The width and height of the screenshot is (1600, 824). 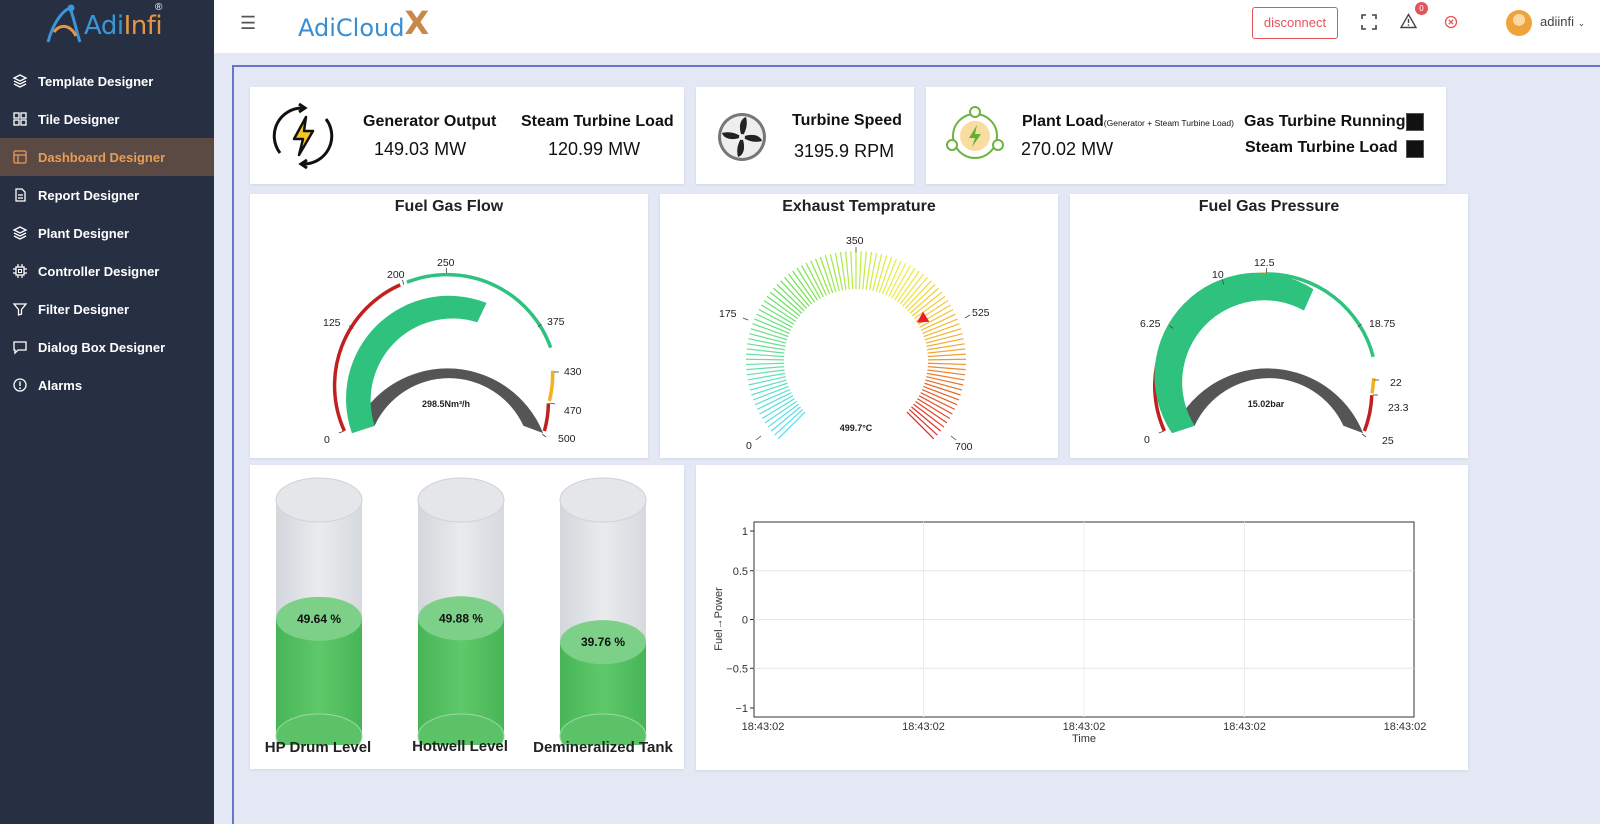 I want to click on tank-levels-graphic: 49.64 % 49.88 % 39.76 %, so click(x=461, y=611).